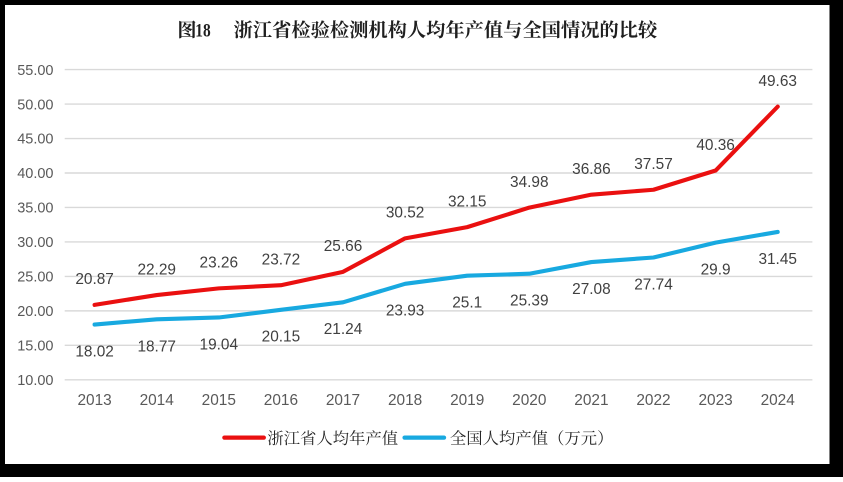  I want to click on svg-text: 25.1, so click(467, 303).